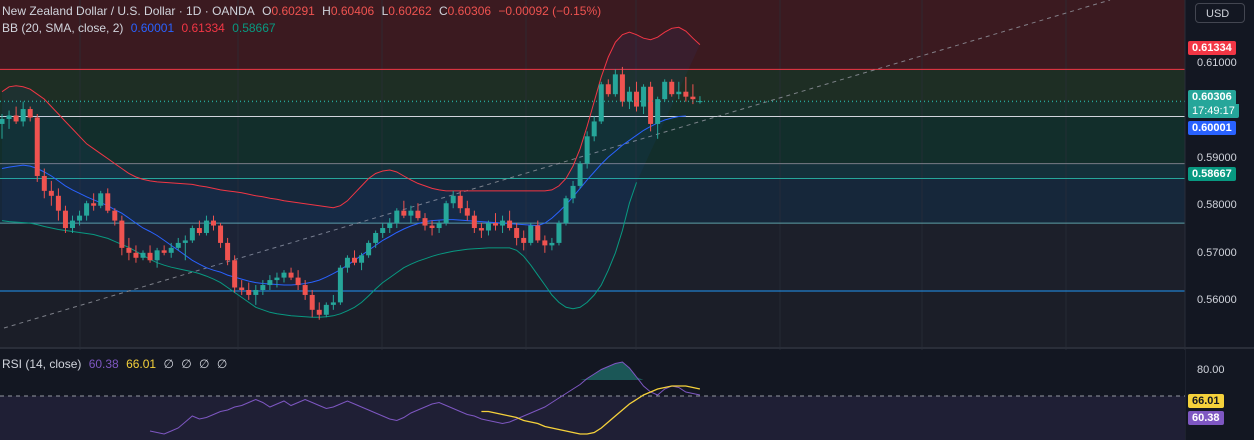 Image resolution: width=1254 pixels, height=440 pixels. Describe the element at coordinates (591, 410) in the screenshot. I see `rsi-ma-line` at that location.